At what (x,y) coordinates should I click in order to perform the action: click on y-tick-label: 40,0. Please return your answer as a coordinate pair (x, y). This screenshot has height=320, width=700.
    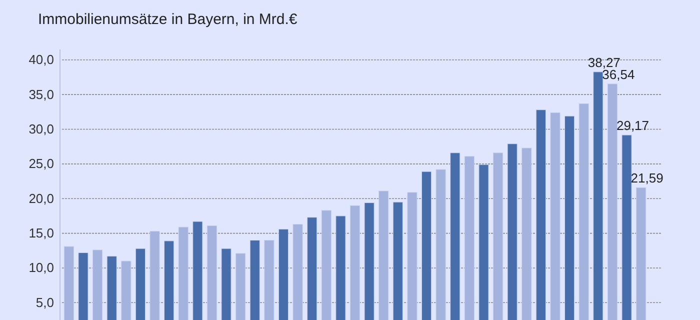
    Looking at the image, I should click on (41, 60).